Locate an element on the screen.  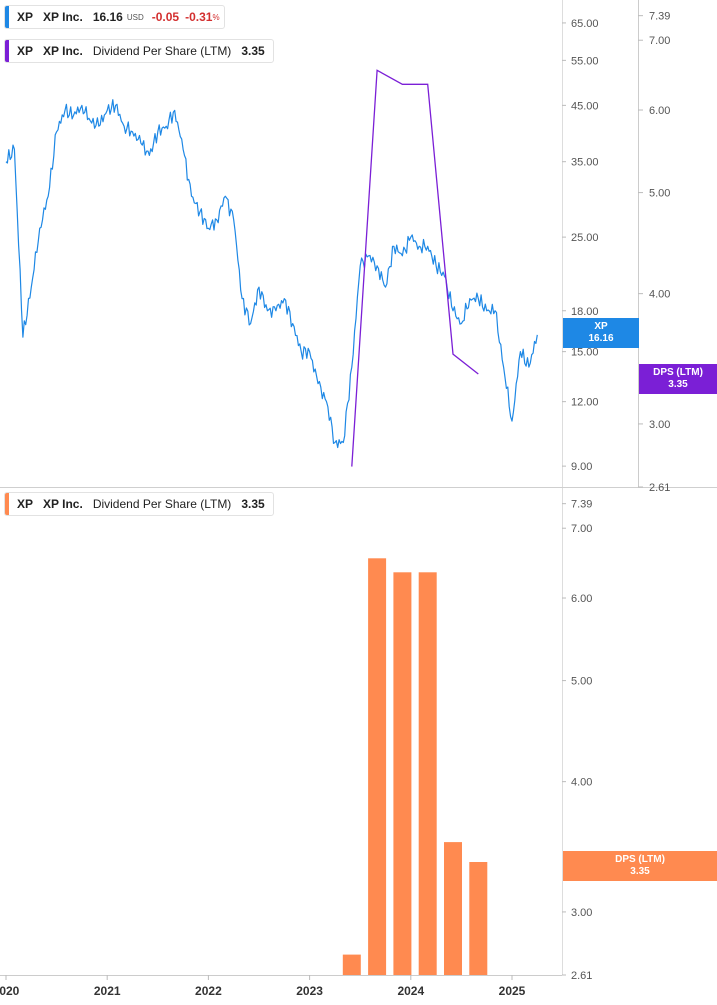
dps-top-tick-label: 5.00 is located at coordinates (659, 194).